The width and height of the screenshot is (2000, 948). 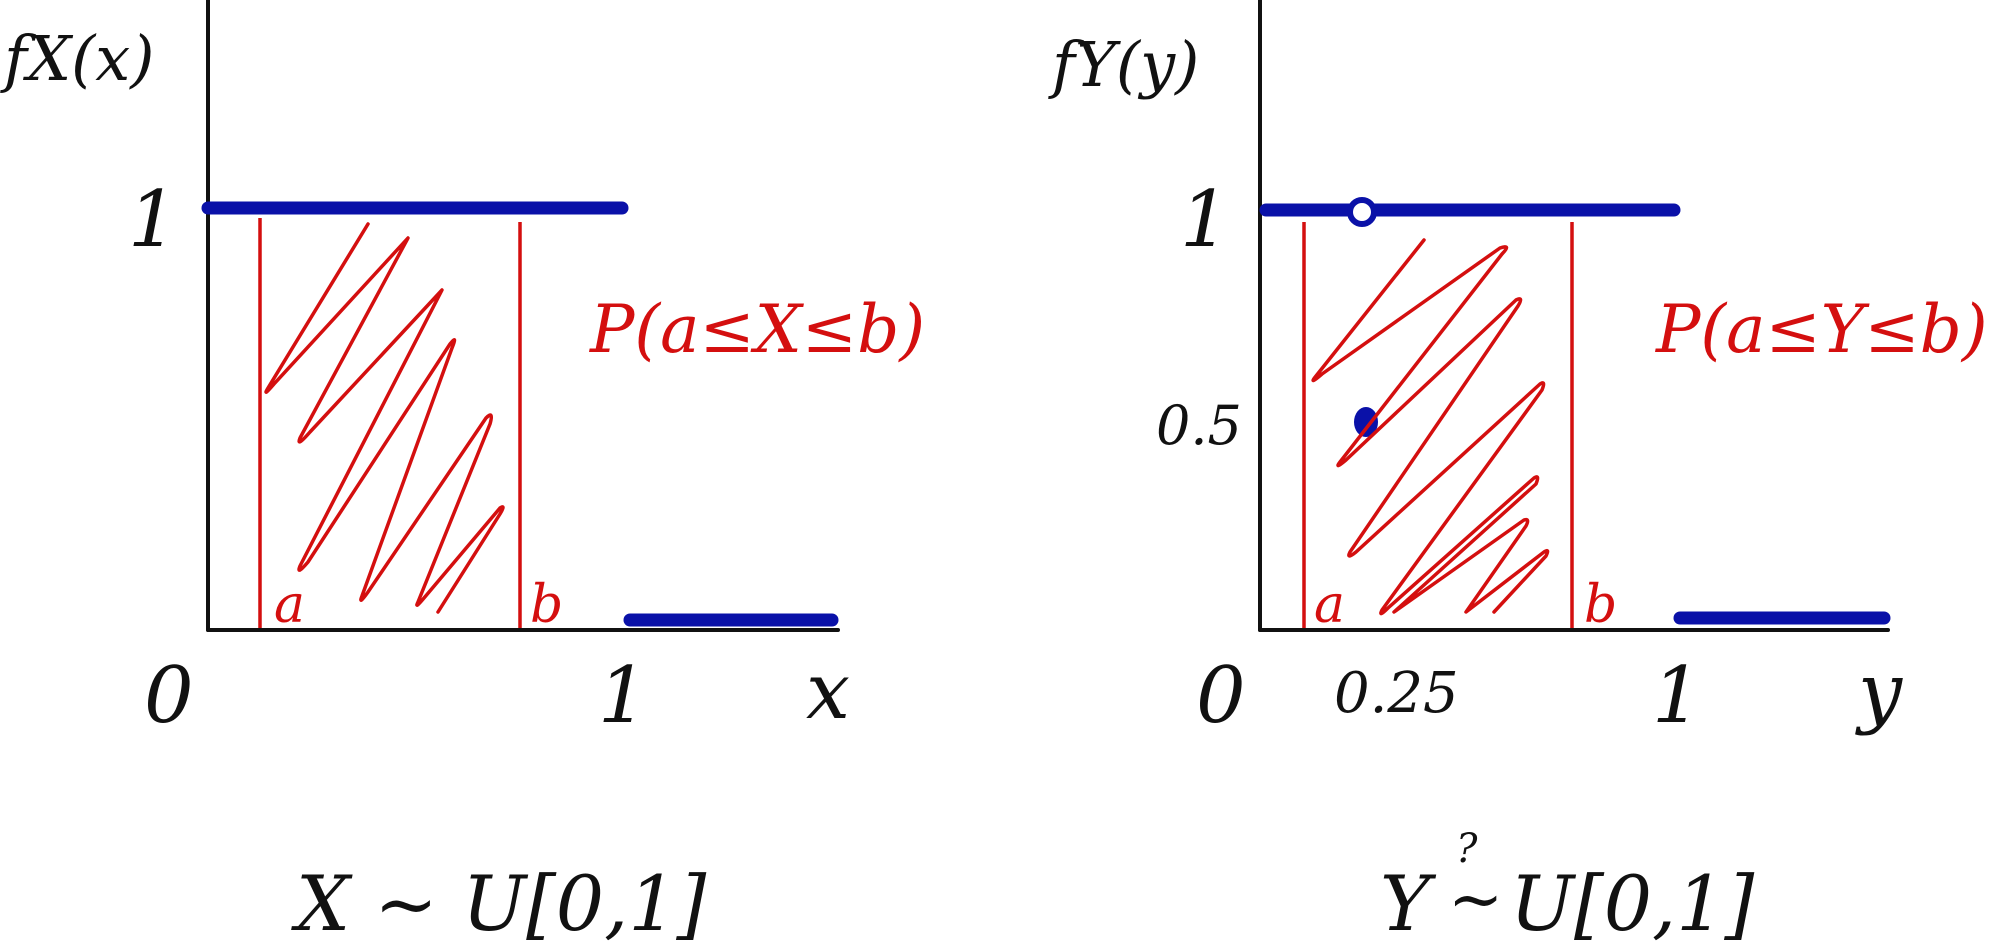 What do you see at coordinates (1205, 220) in the screenshot?
I see `right-ytick-one: 1` at bounding box center [1205, 220].